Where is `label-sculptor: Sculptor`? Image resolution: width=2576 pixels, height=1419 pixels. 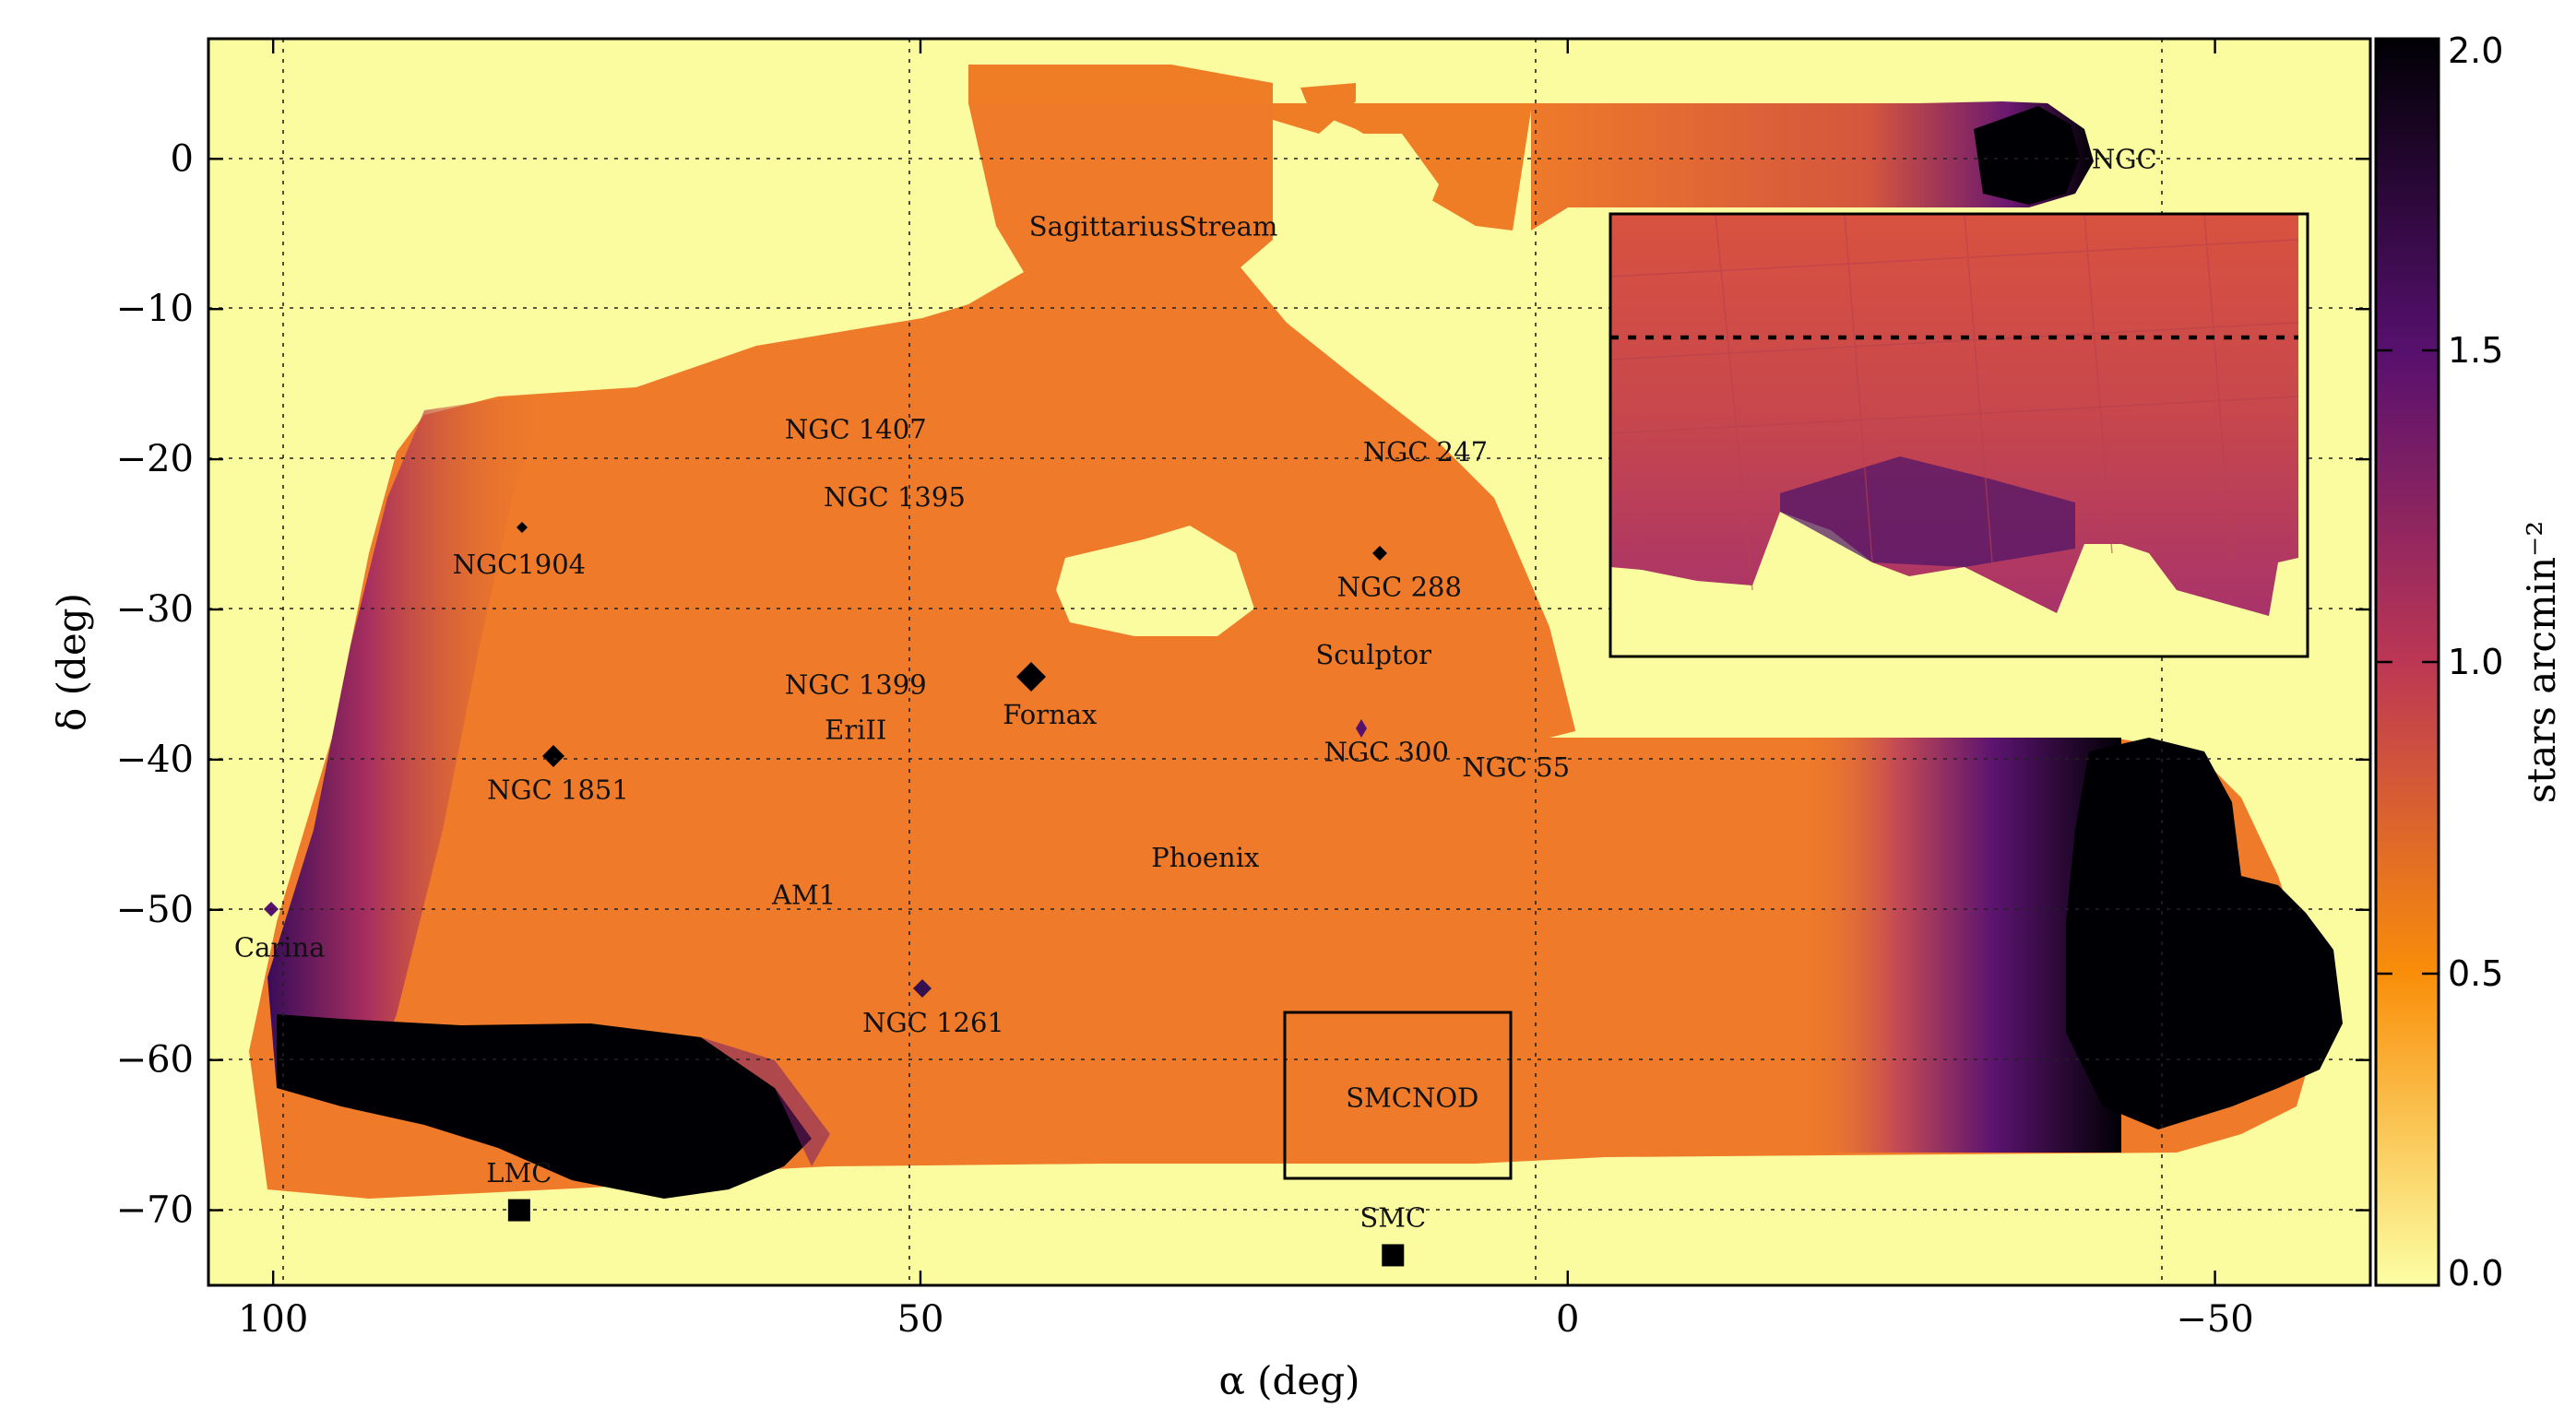
label-sculptor: Sculptor is located at coordinates (1373, 654).